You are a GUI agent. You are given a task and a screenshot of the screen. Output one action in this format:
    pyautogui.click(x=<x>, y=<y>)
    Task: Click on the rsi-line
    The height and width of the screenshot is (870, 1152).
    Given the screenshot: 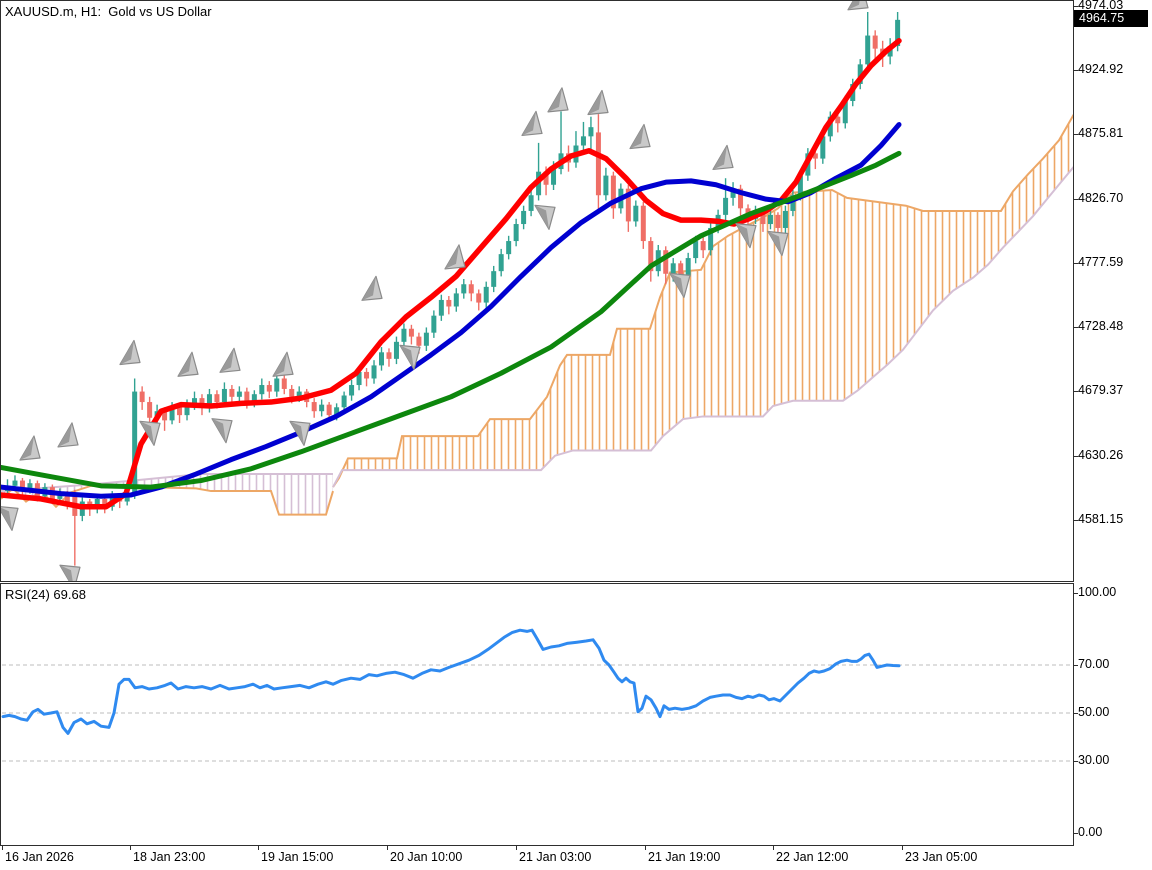 What is the action you would take?
    pyautogui.click(x=451, y=681)
    